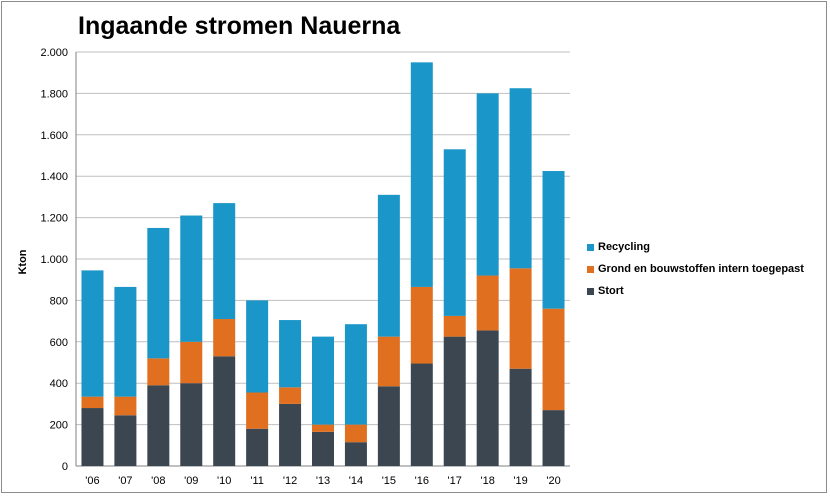 This screenshot has width=830, height=496. I want to click on legend-label: Grond en bouwstoffen intern toegepast, so click(701, 269).